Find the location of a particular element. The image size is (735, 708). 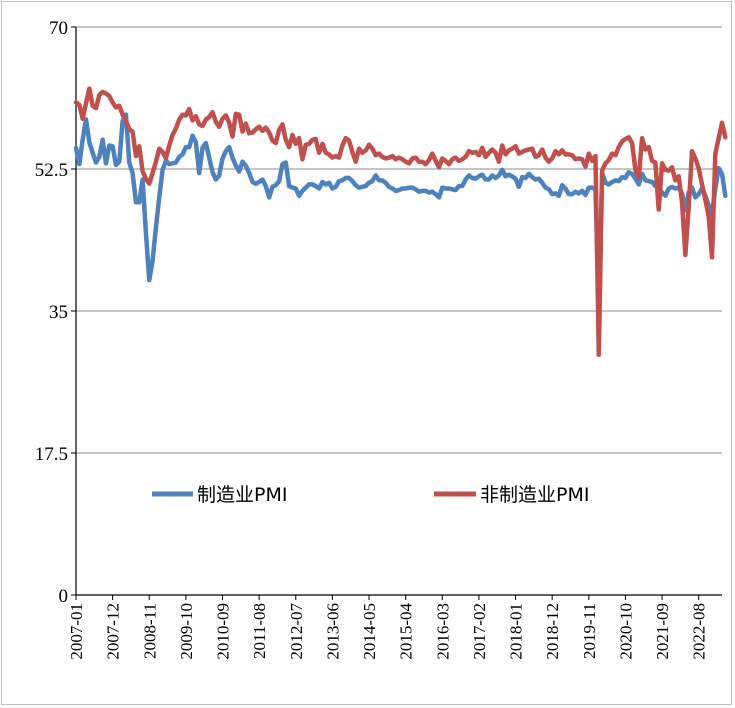

x-tick-label: 2018-12 is located at coordinates (552, 631).